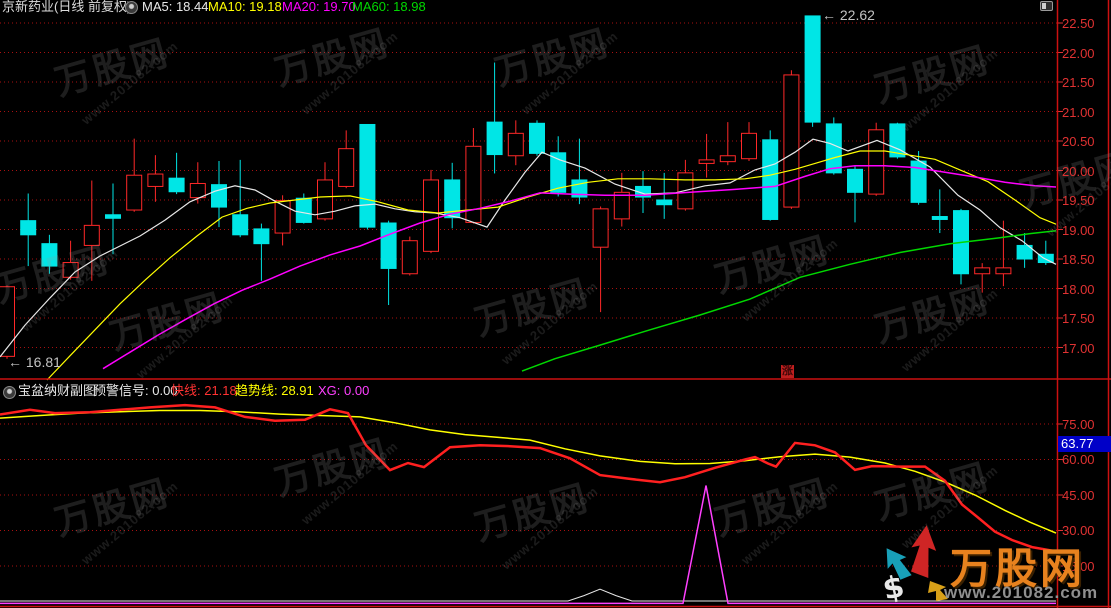 This screenshot has width=1111, height=608. I want to click on sub-axis-label: 45.00, so click(1078, 495).